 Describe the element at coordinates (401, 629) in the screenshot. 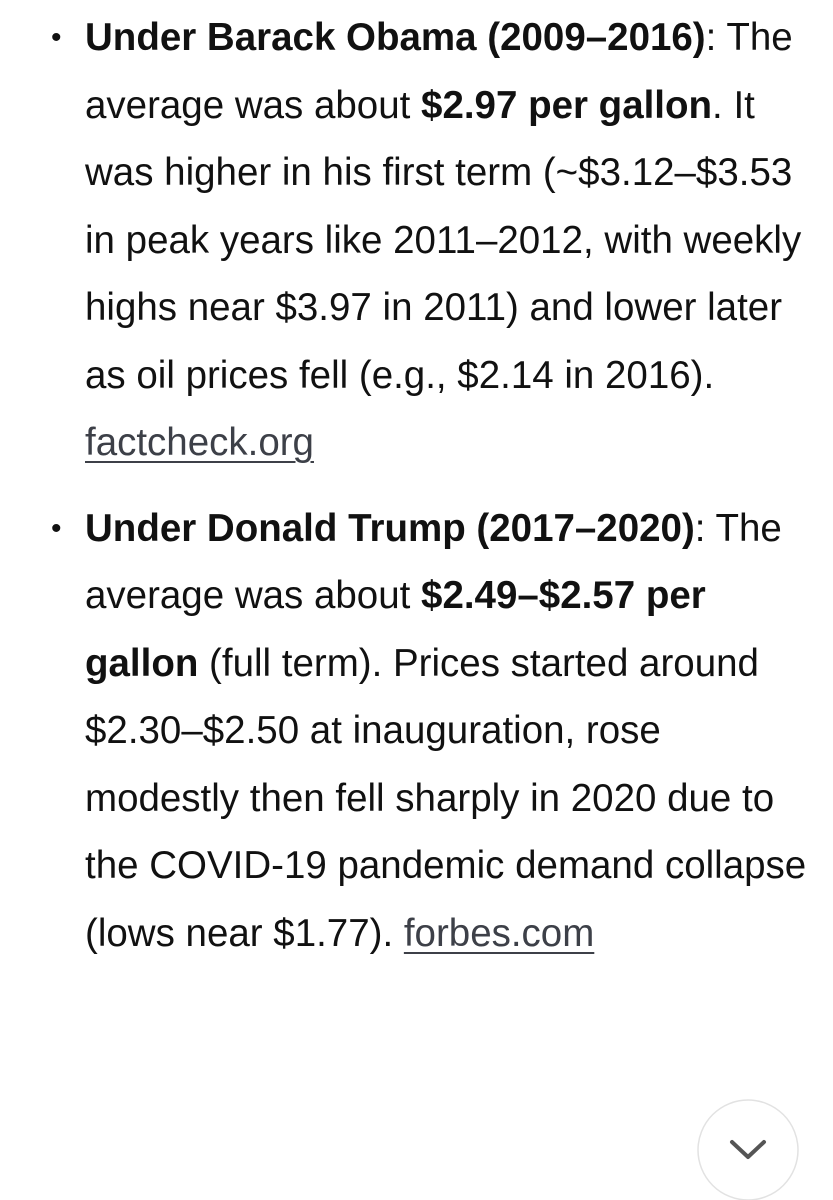

I see `item-highlight: $2.49–$2.57 per gallon` at that location.